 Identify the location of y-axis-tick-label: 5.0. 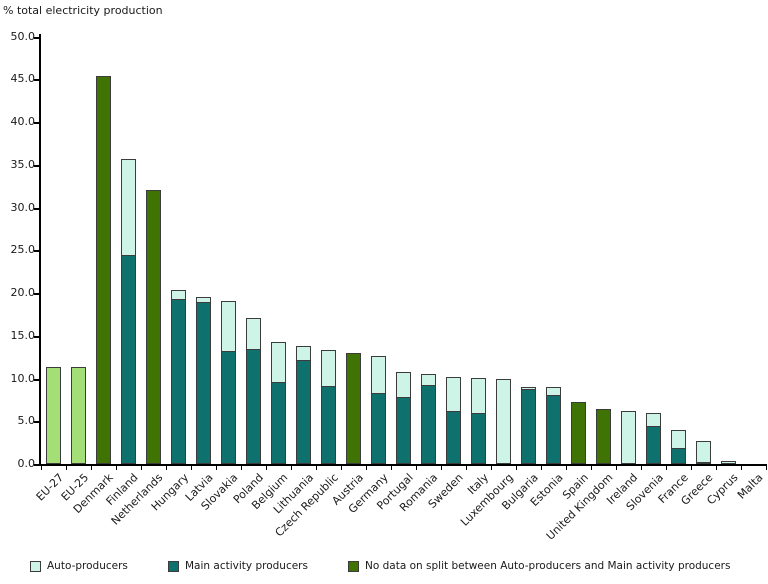
(26, 421).